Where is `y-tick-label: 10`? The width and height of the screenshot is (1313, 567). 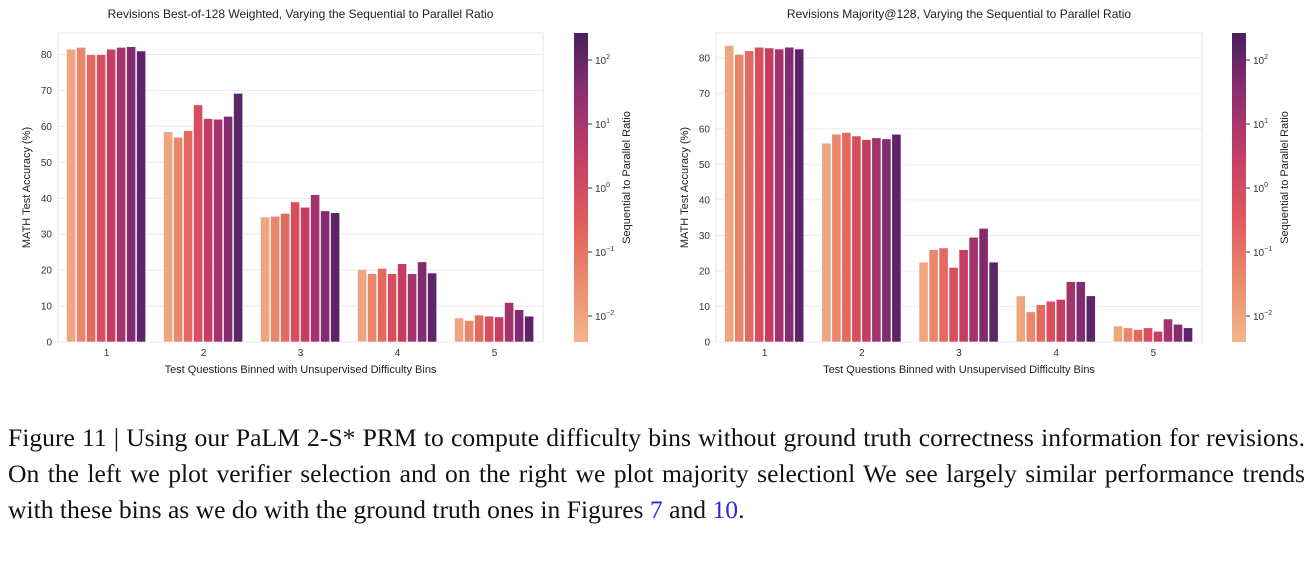 y-tick-label: 10 is located at coordinates (705, 307).